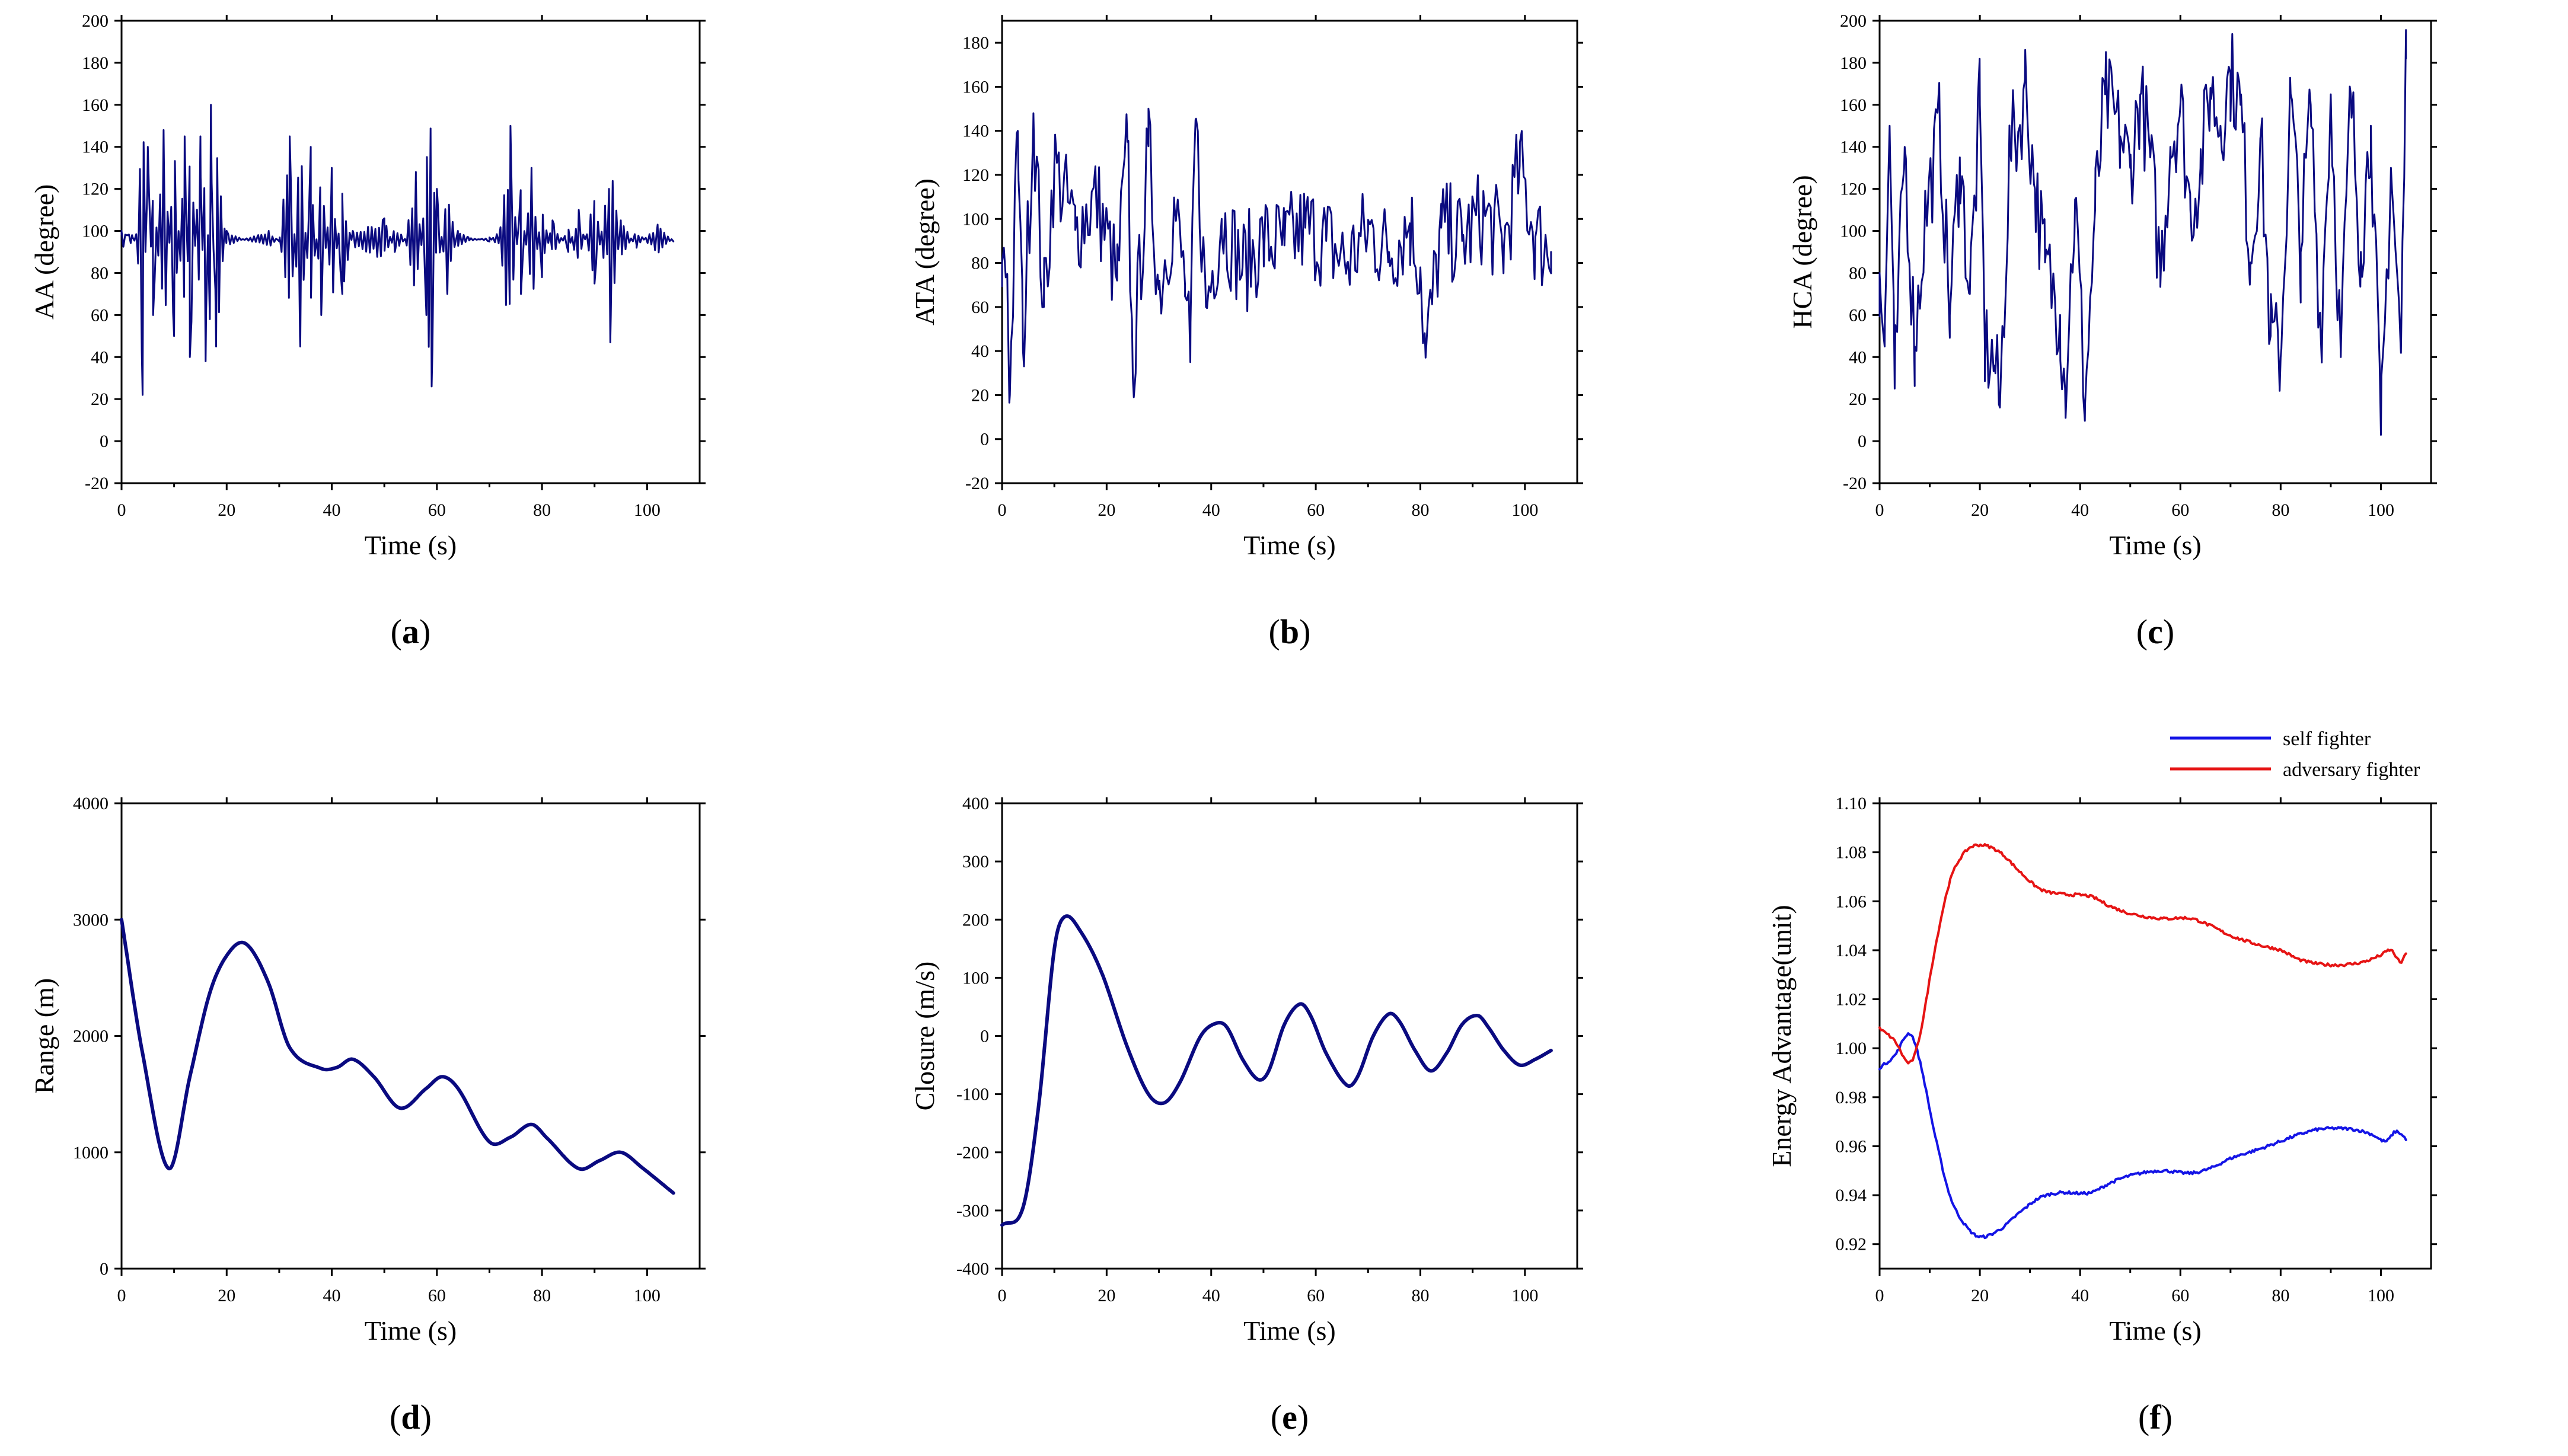 The width and height of the screenshot is (2568, 1456). I want to click on panel-caption: (d), so click(411, 1417).